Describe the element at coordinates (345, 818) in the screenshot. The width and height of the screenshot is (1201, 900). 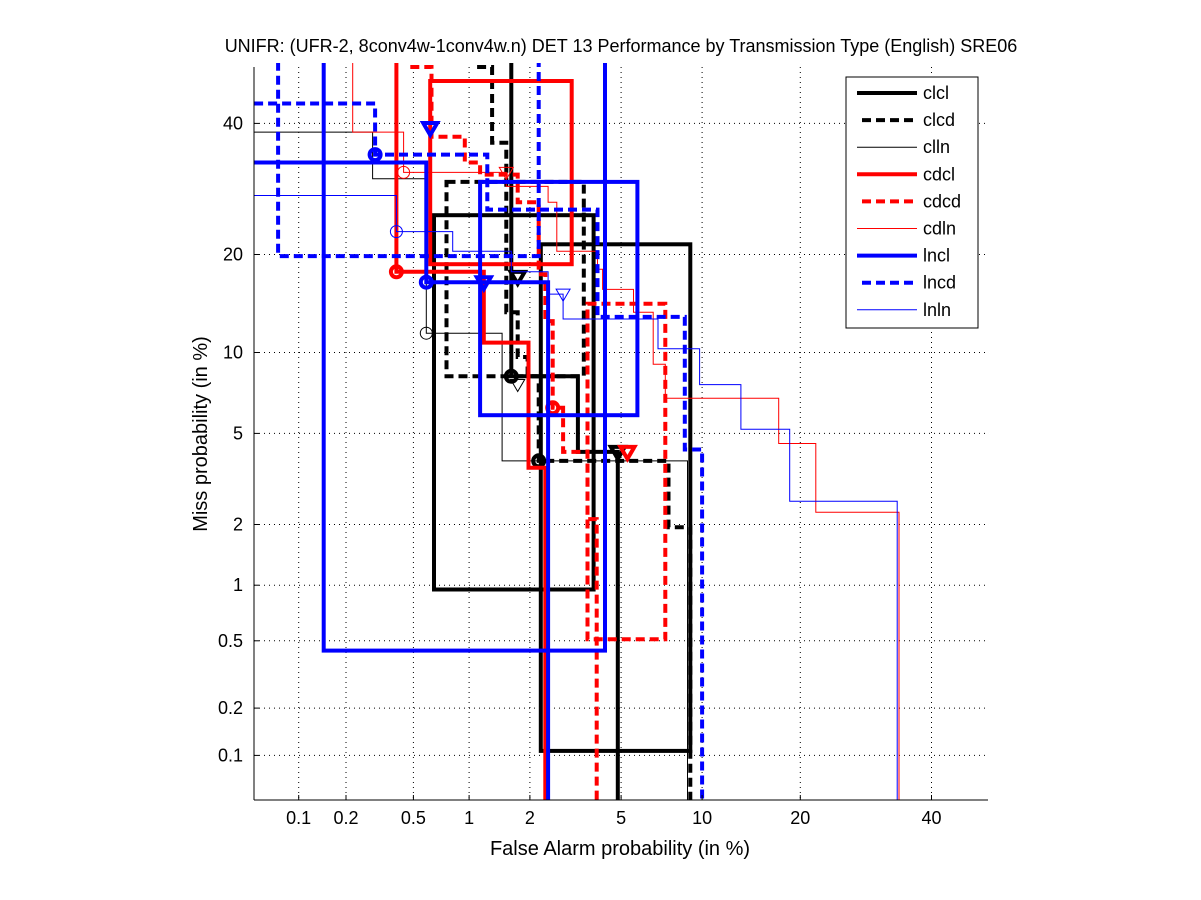
I see `x-tick-label: 0.2` at that location.